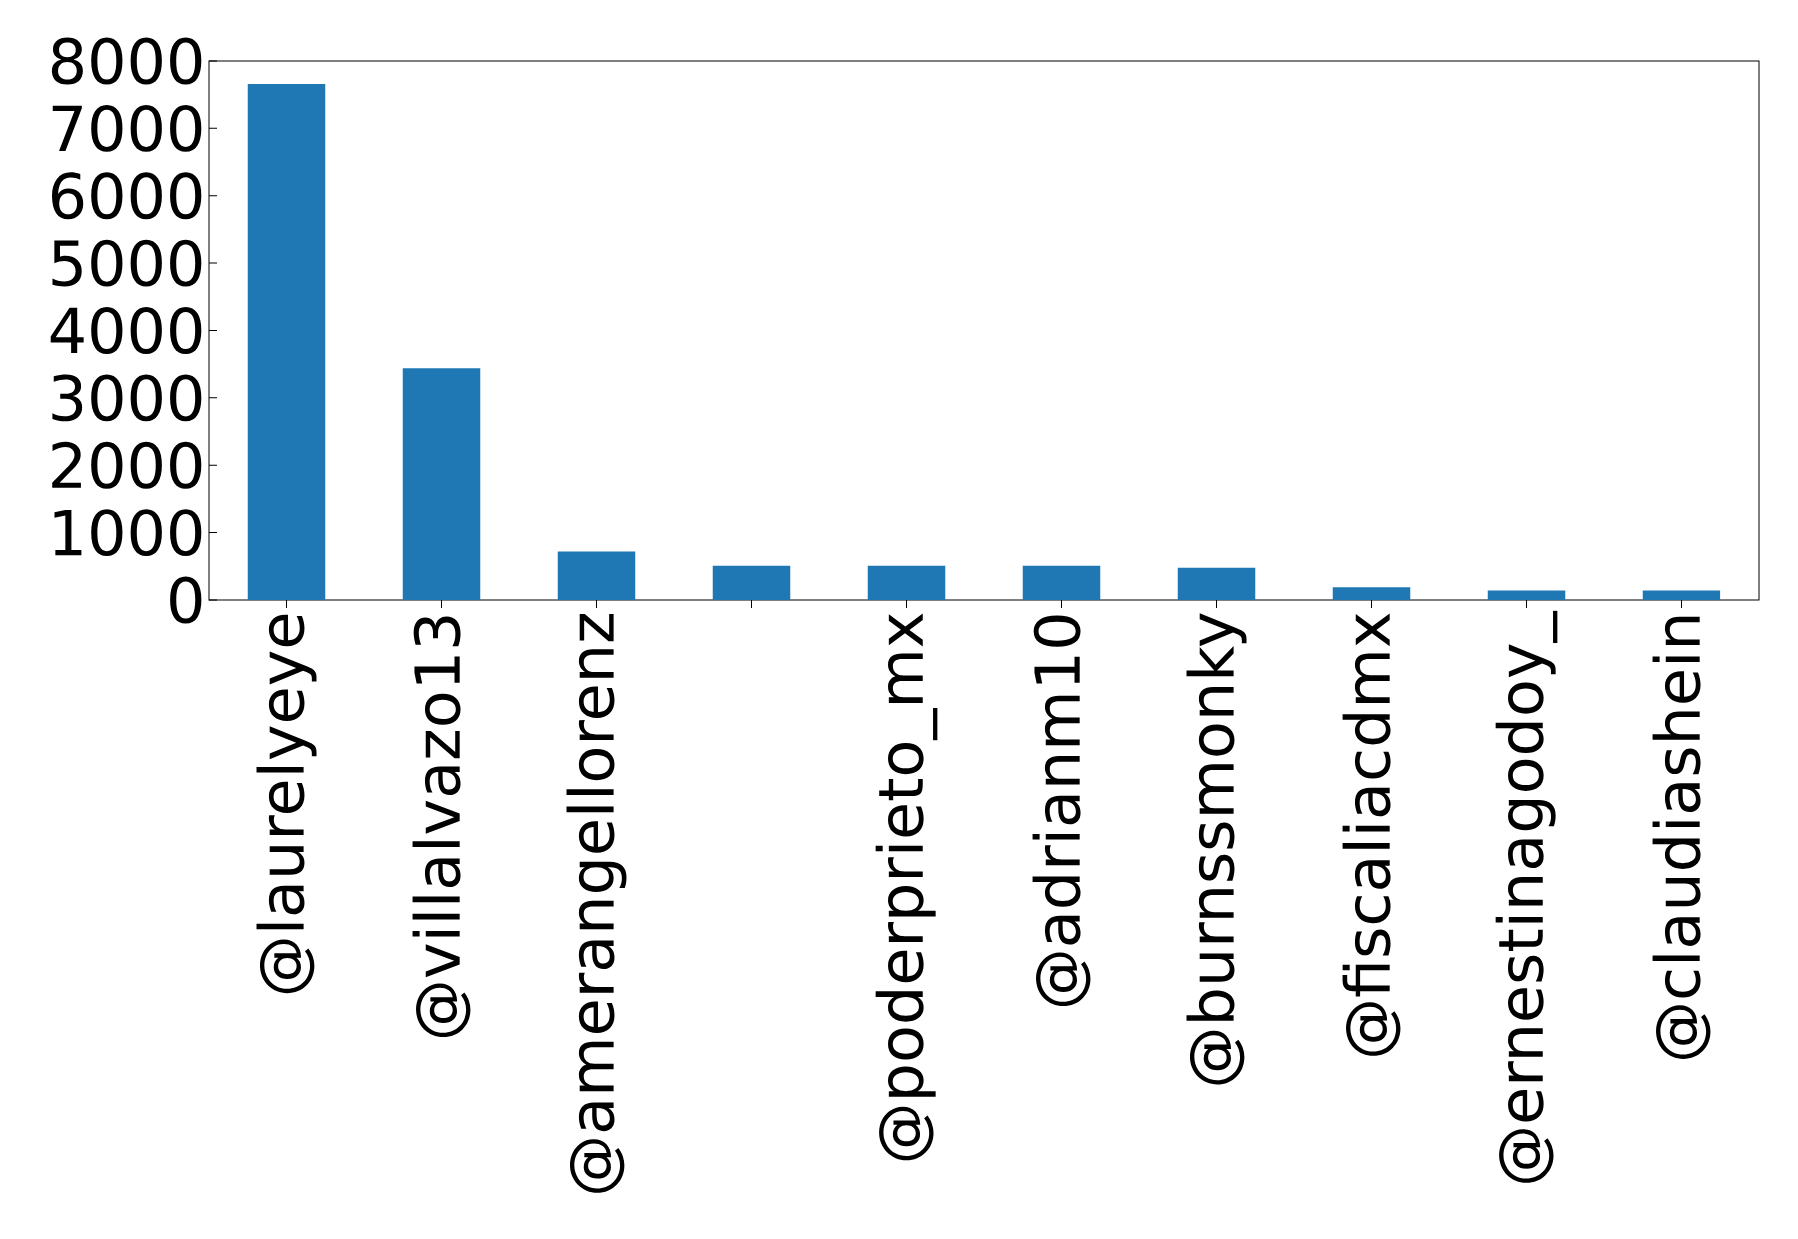  Describe the element at coordinates (596, 903) in the screenshot. I see `x-tick-label: @amerangellorenz` at that location.